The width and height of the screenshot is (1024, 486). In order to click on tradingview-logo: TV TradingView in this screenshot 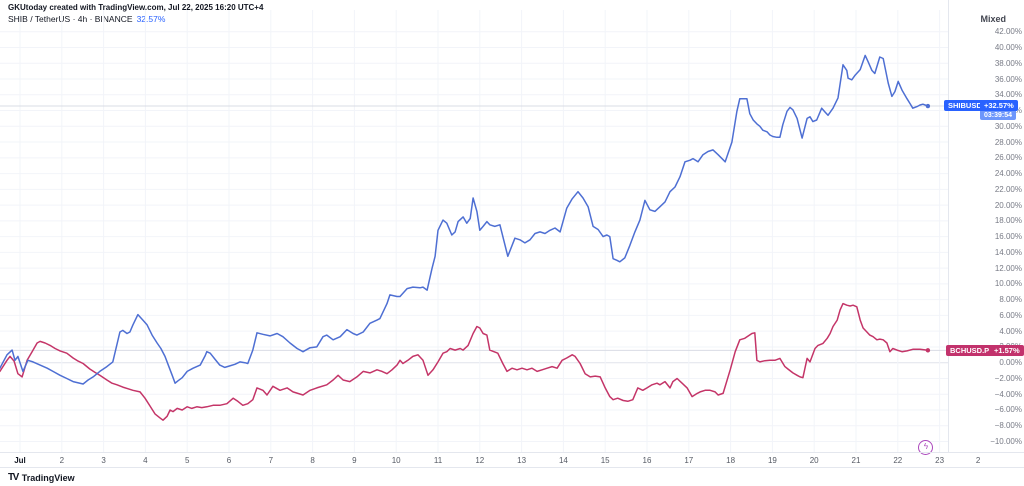, I will do `click(41, 477)`.